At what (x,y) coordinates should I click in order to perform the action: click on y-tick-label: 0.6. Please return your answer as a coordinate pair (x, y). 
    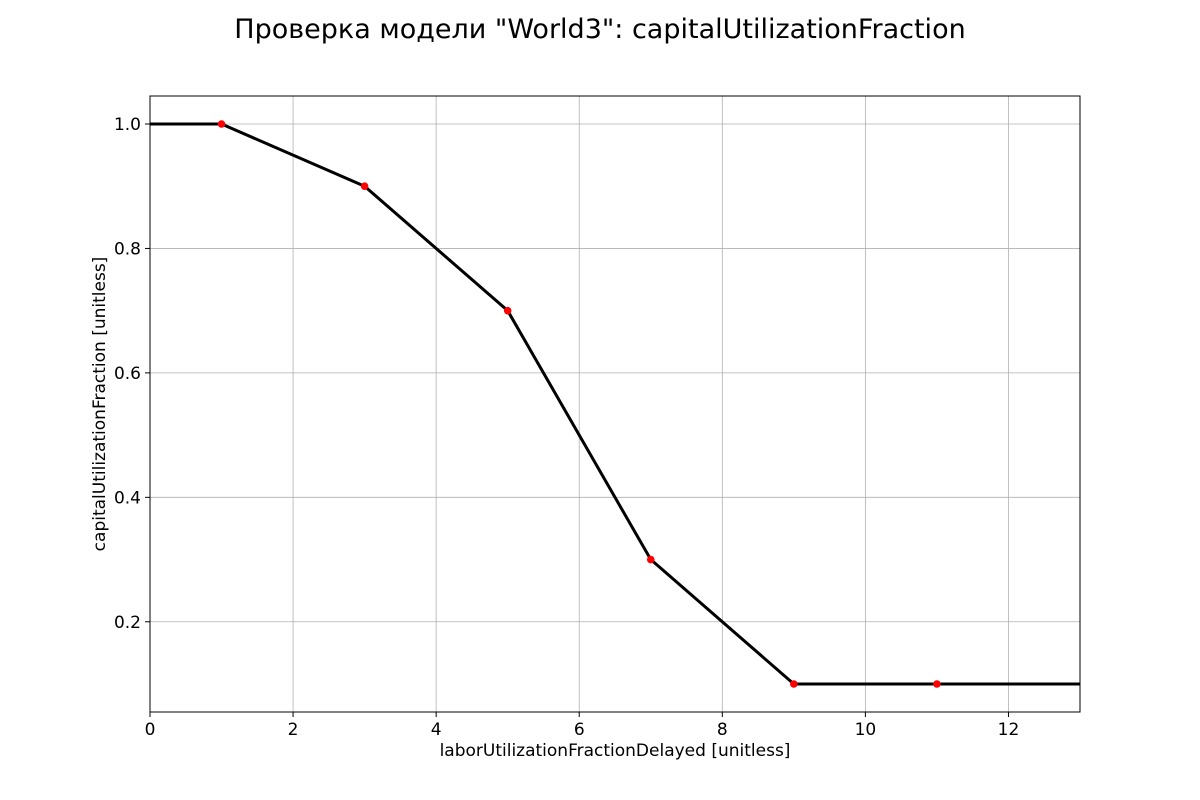
    Looking at the image, I should click on (127, 374).